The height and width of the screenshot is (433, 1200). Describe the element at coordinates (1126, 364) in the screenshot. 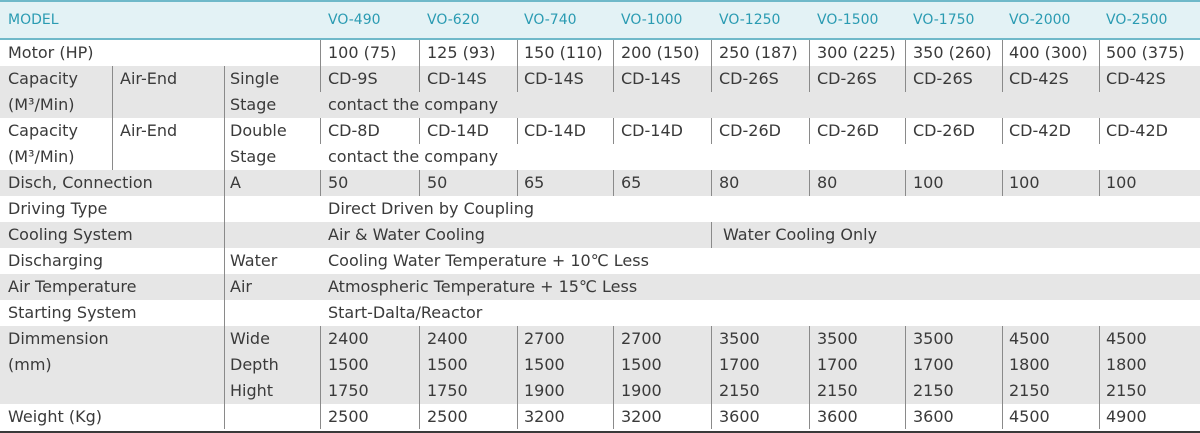

I see `table-cell: 1800` at that location.